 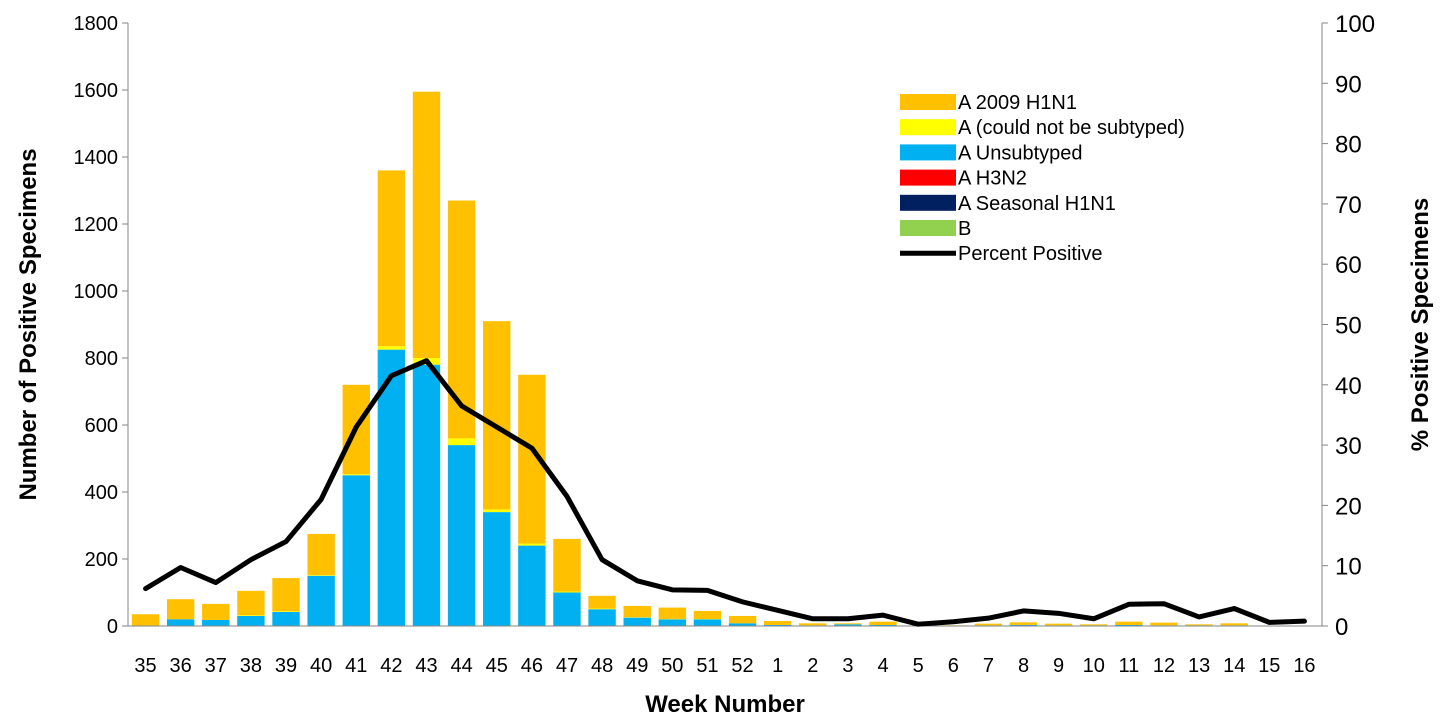 I want to click on legend-item: A Unsubtyped, so click(x=991, y=153).